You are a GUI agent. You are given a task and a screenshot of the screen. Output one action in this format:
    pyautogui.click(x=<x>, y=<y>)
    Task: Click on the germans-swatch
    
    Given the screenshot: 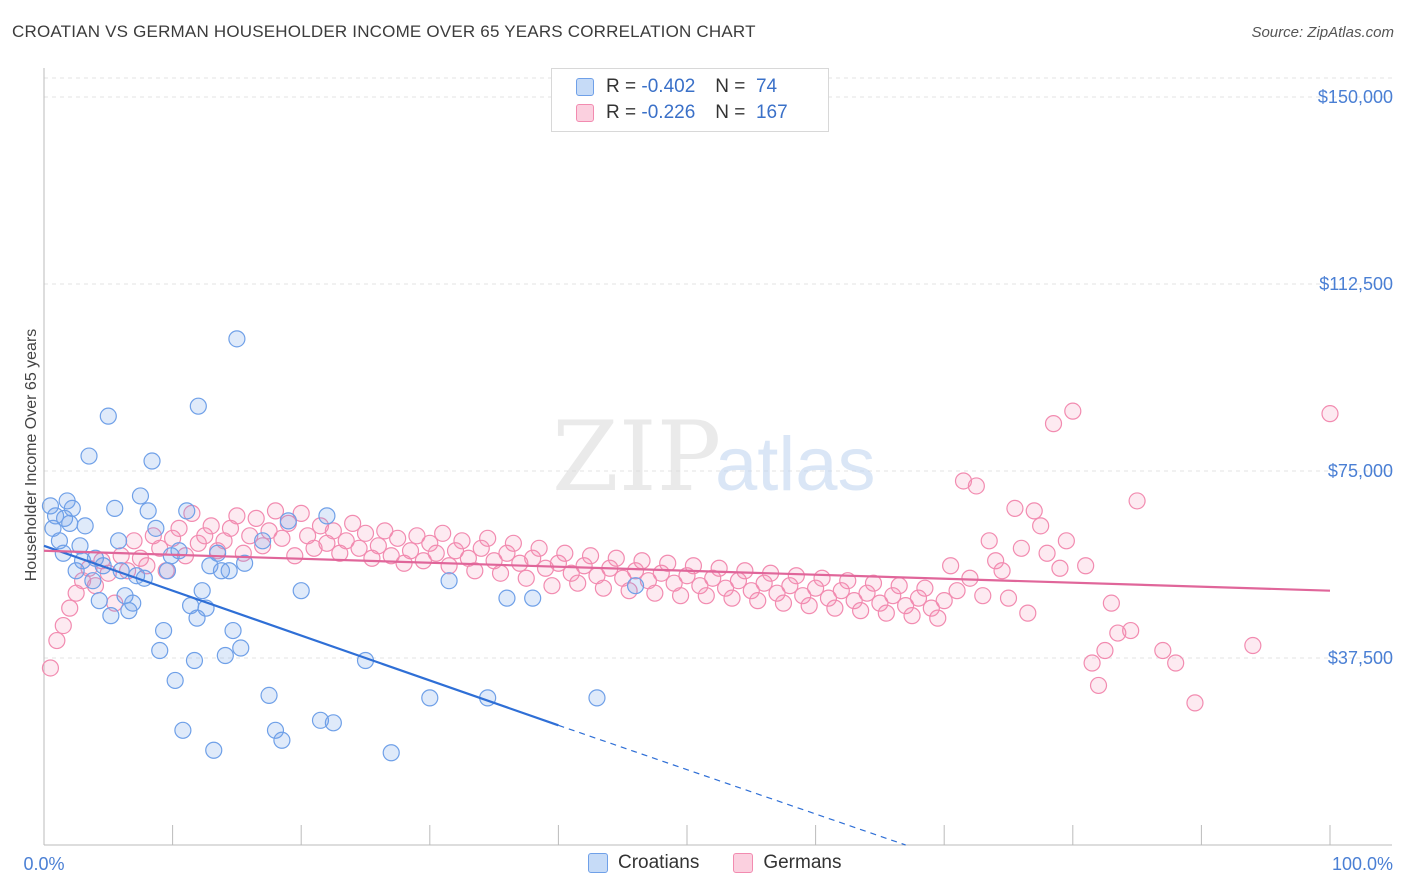 What is the action you would take?
    pyautogui.click(x=585, y=113)
    